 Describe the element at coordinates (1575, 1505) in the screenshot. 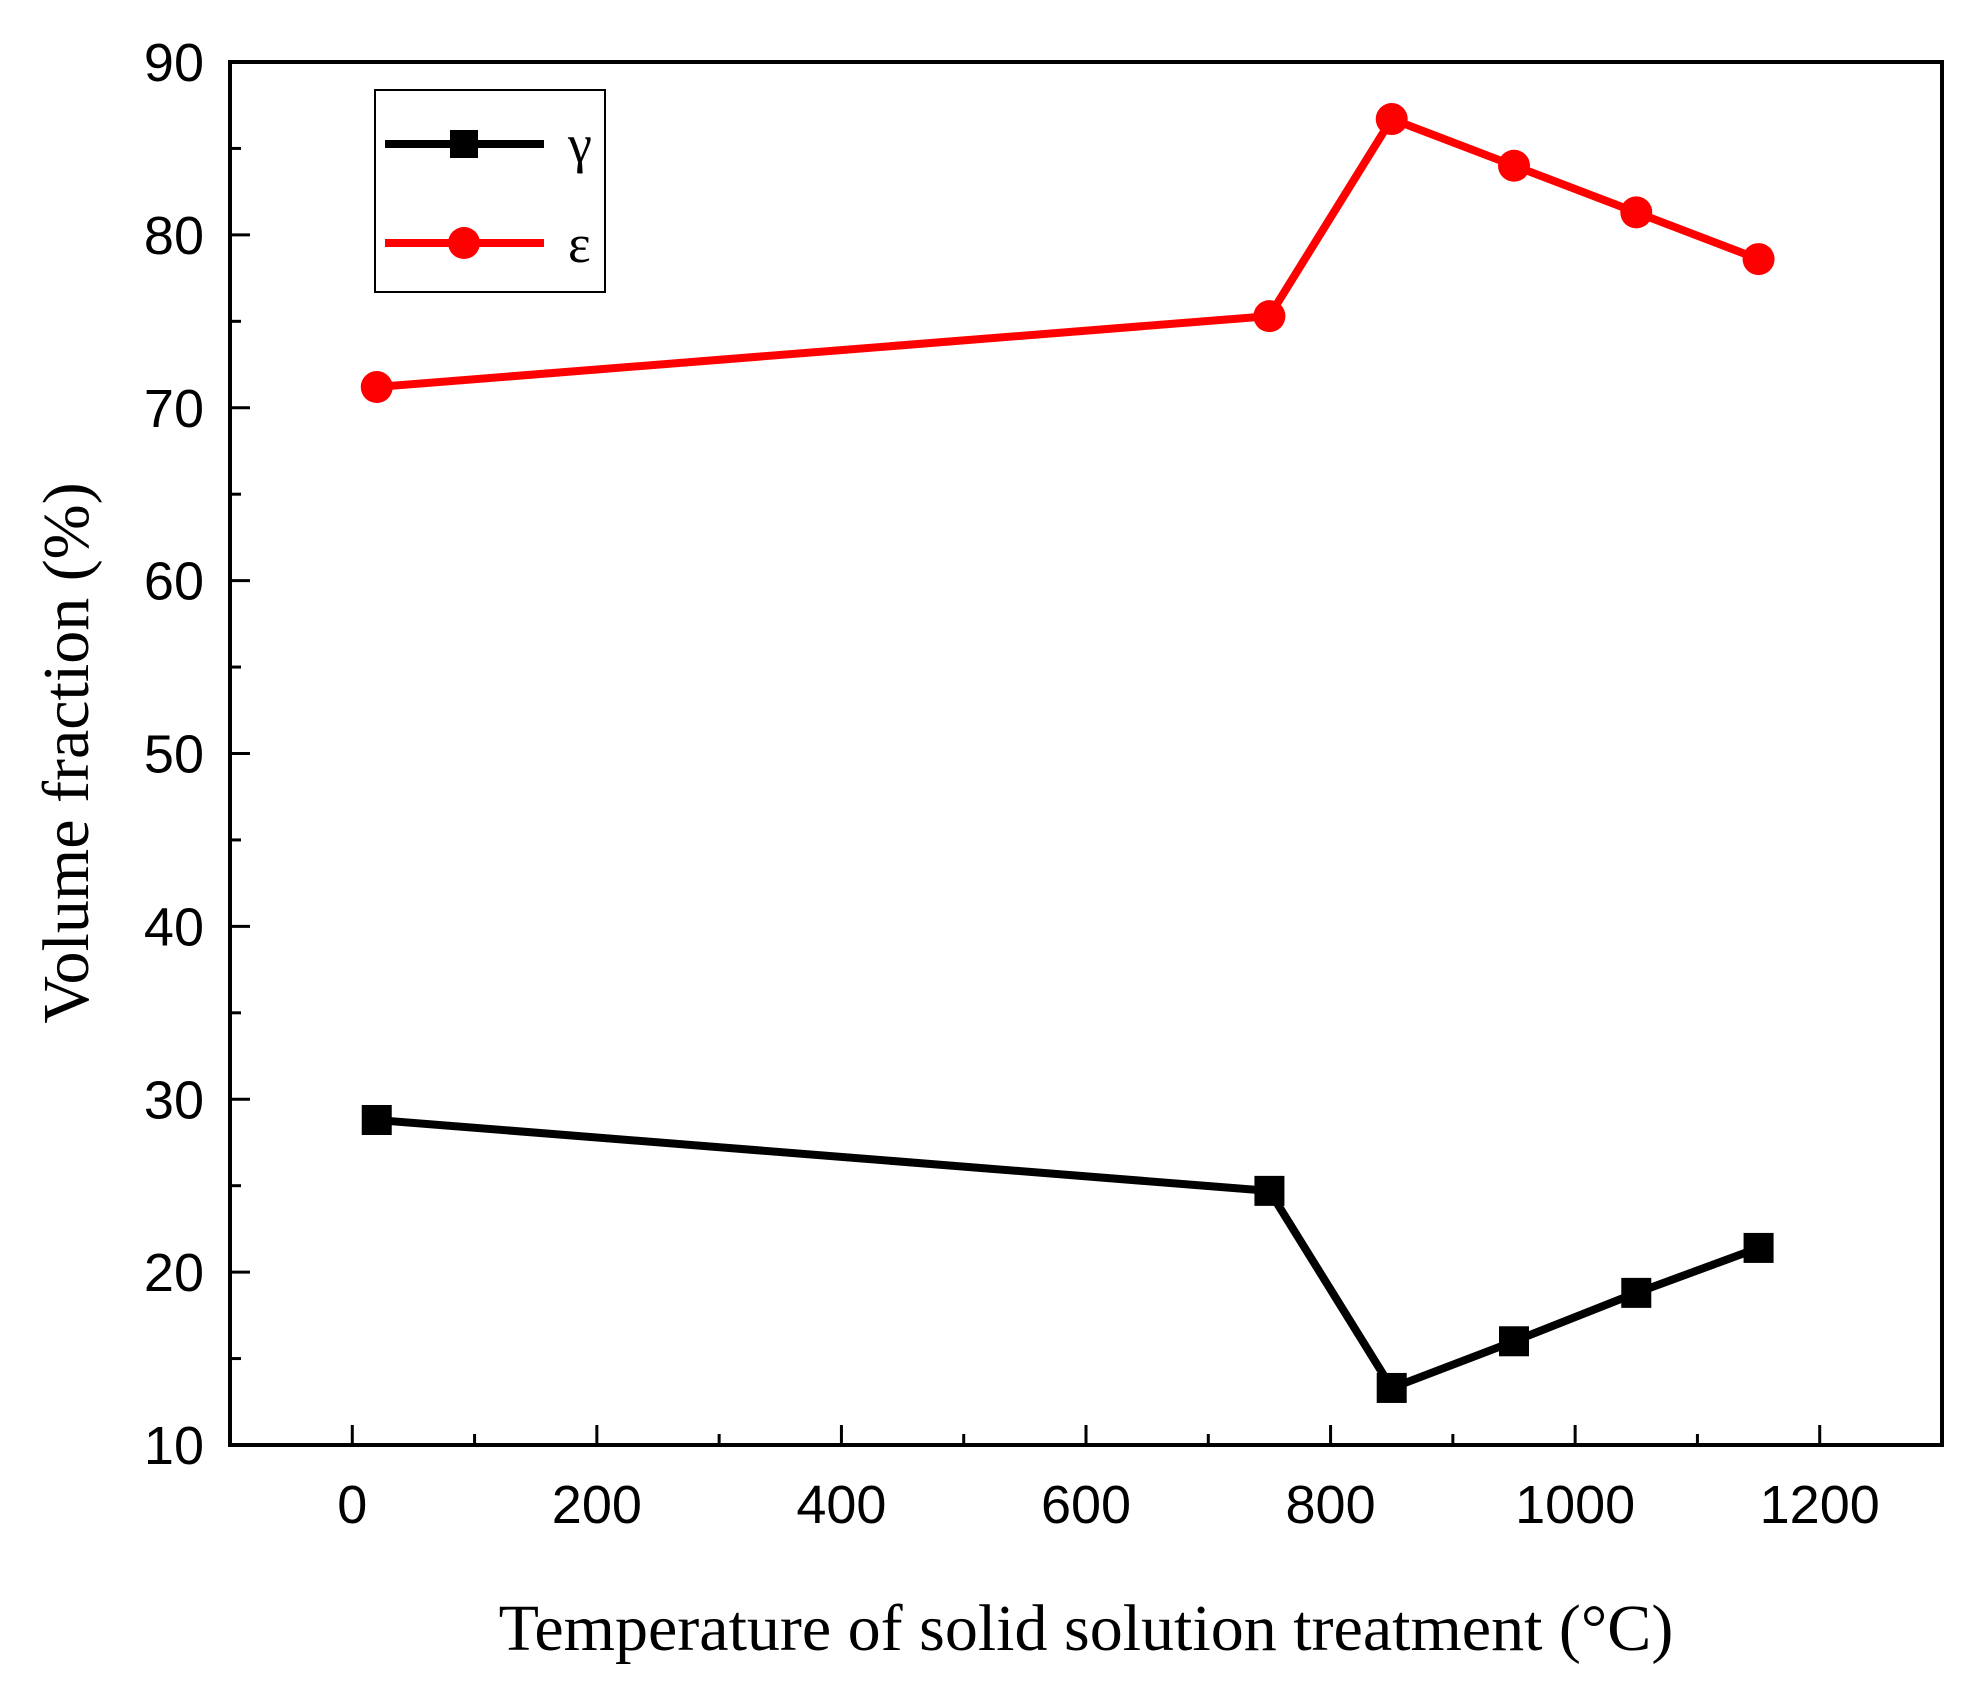

I see `x-tick-label: 1000` at that location.